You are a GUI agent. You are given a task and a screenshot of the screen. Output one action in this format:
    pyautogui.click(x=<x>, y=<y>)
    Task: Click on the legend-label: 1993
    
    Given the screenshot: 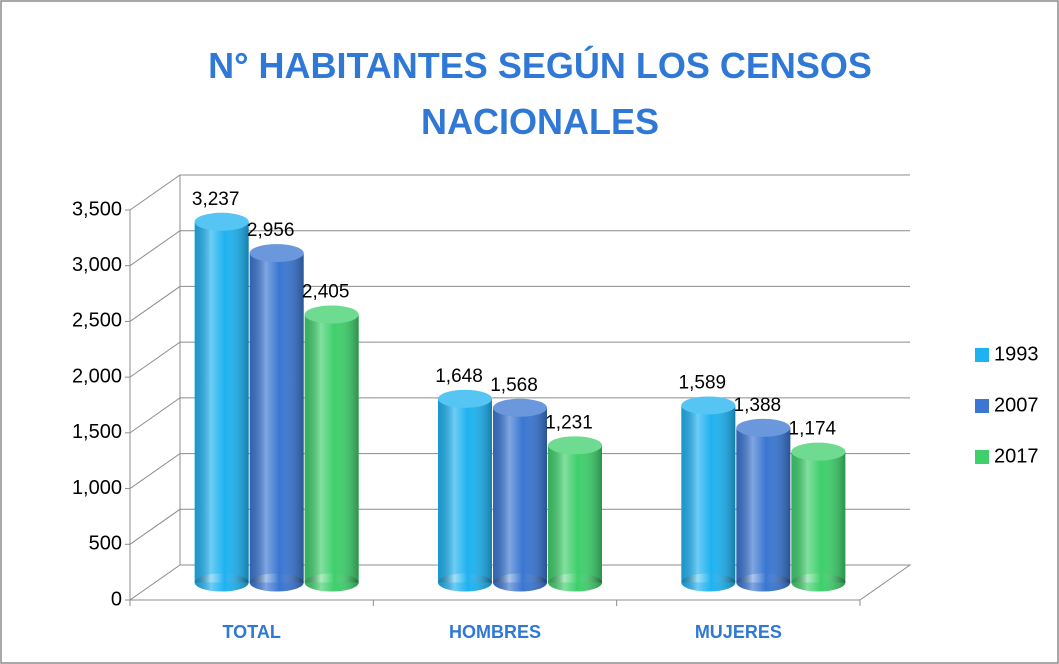 What is the action you would take?
    pyautogui.click(x=1016, y=354)
    